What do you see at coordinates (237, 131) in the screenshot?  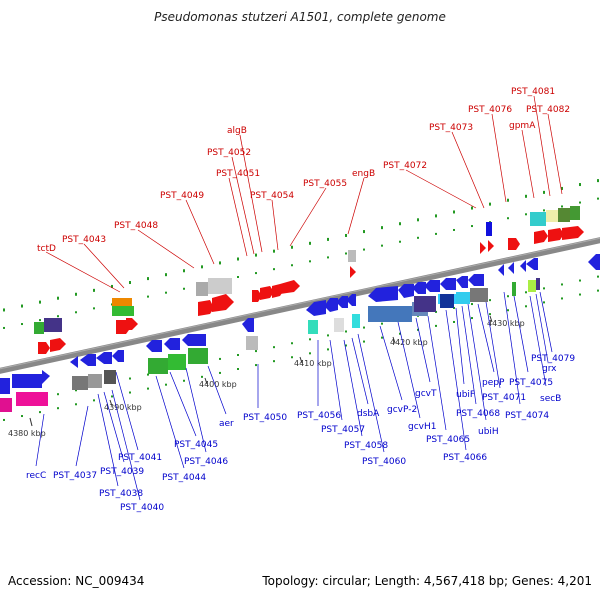 I see `gene-label-top: algB` at bounding box center [237, 131].